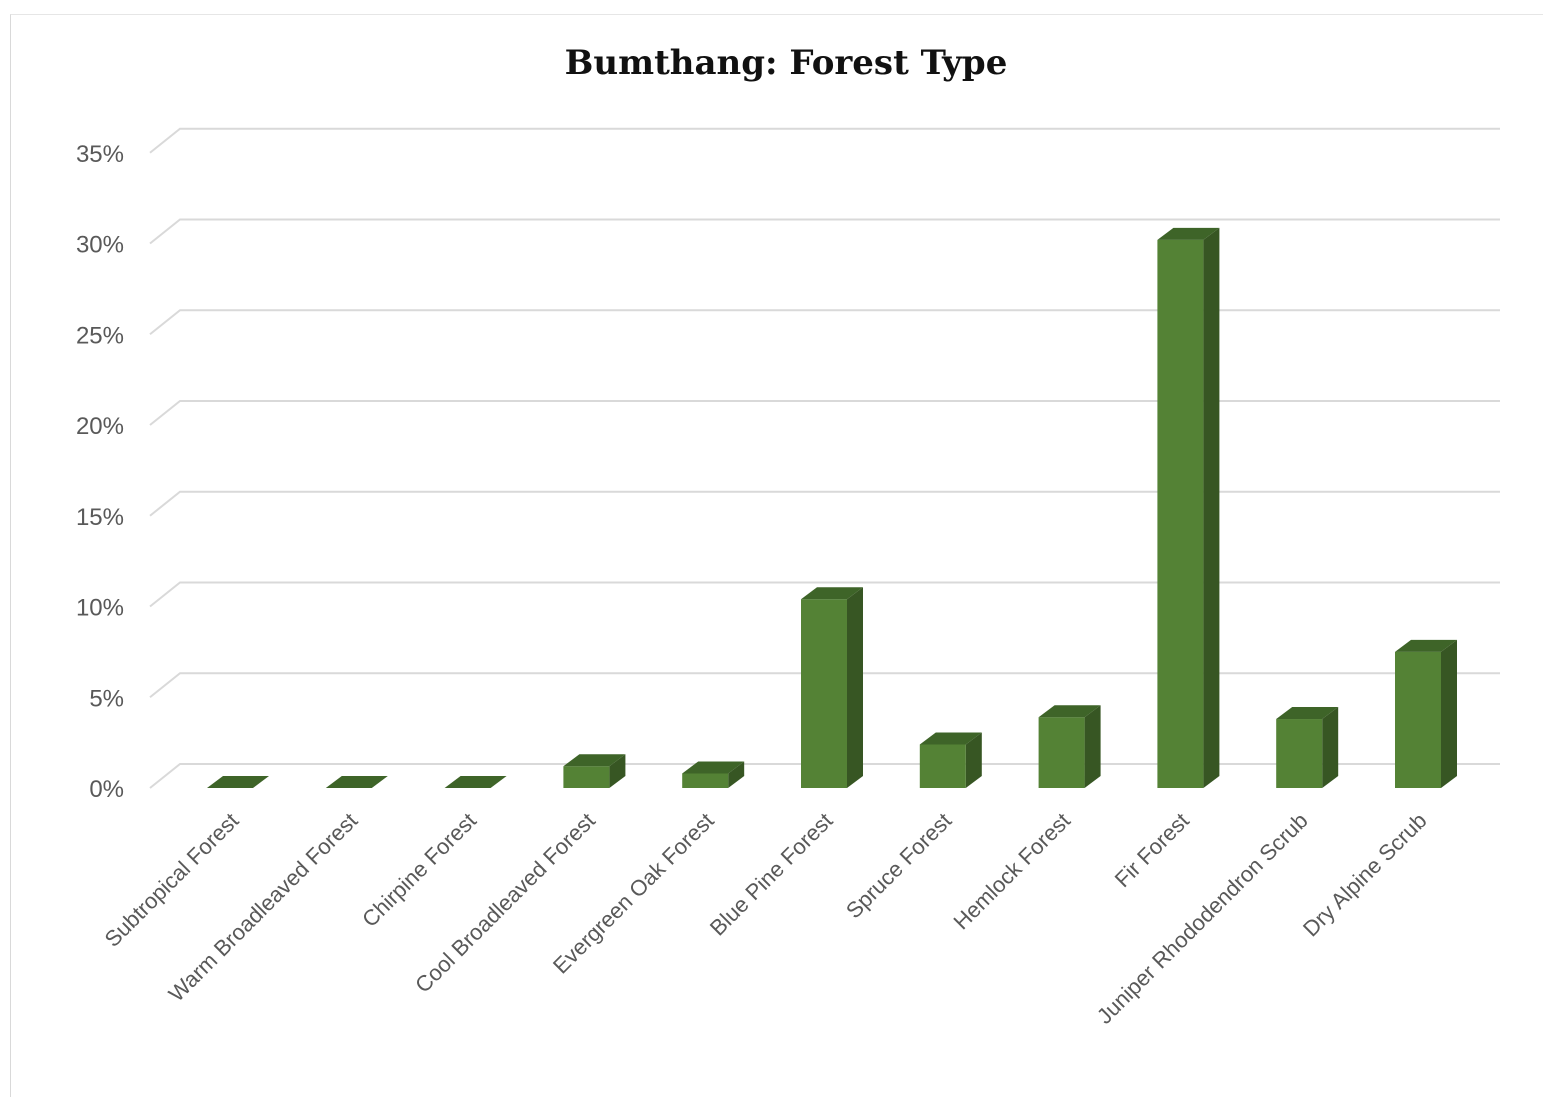 Image resolution: width=1545 pixels, height=1097 pixels. I want to click on y-tick-label: 35%, so click(100, 154).